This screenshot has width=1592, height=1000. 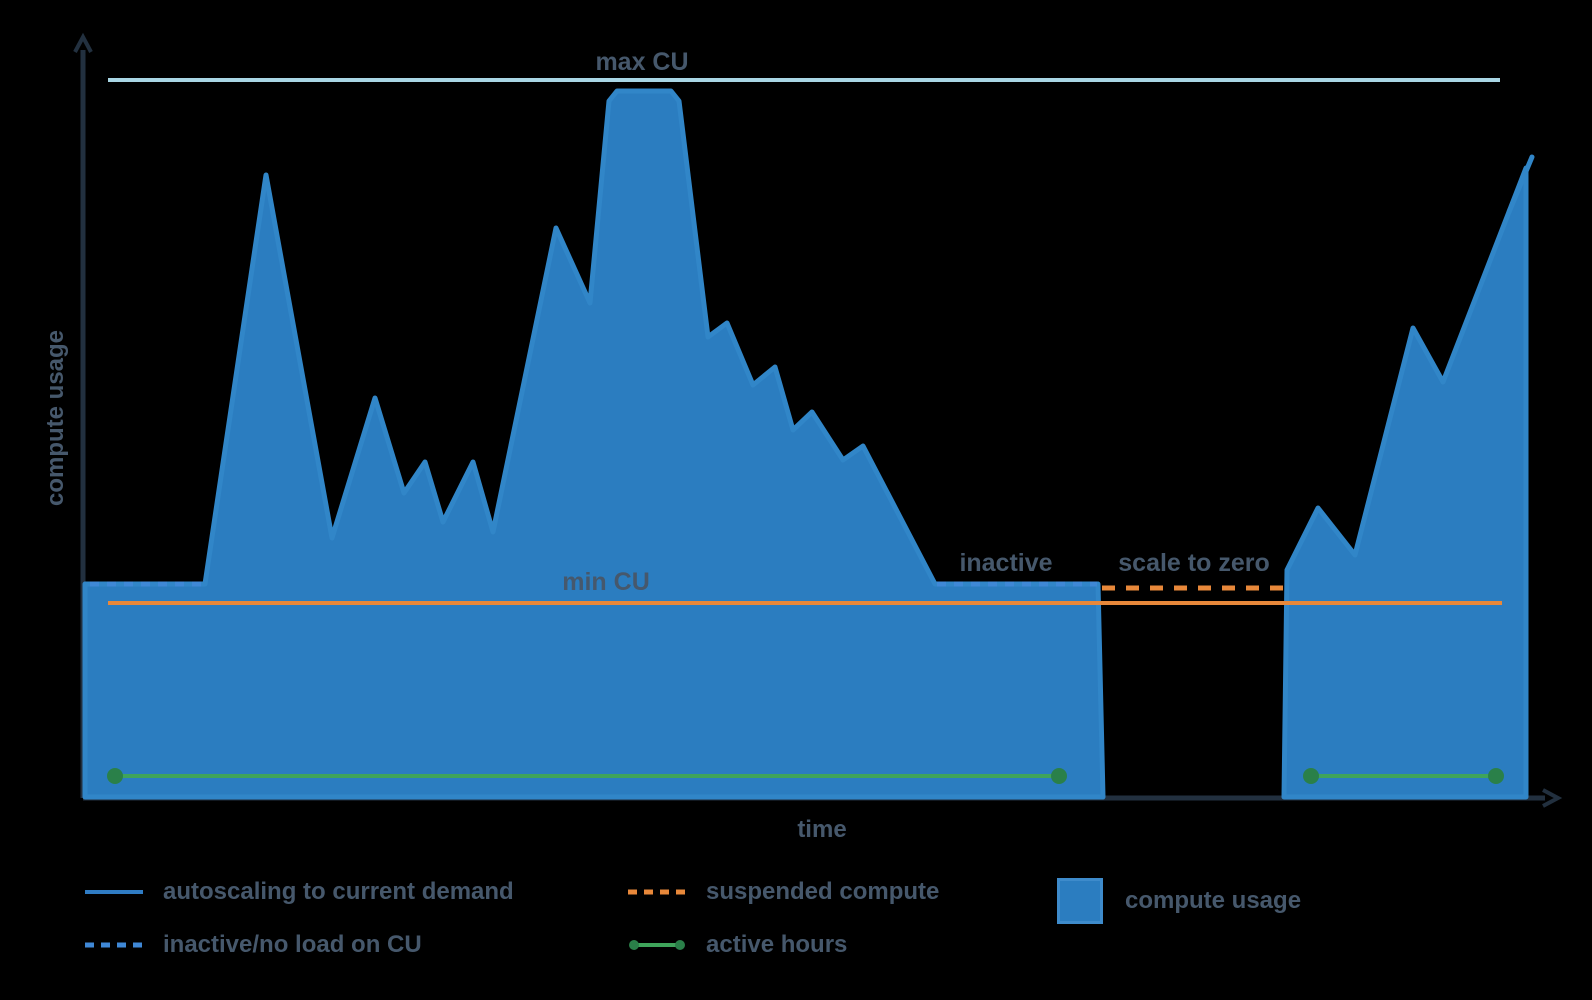 What do you see at coordinates (641, 62) in the screenshot?
I see `max-cu-label: max CU` at bounding box center [641, 62].